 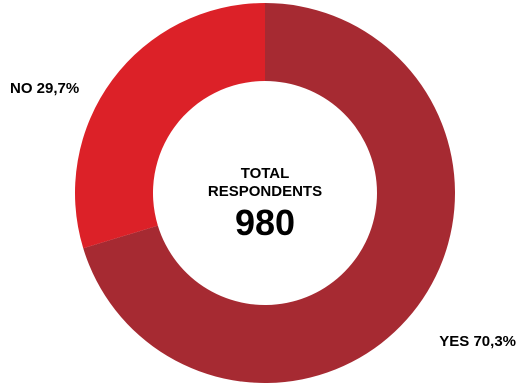 I want to click on center-caption-line2: RESPONDENTS, so click(x=265, y=191).